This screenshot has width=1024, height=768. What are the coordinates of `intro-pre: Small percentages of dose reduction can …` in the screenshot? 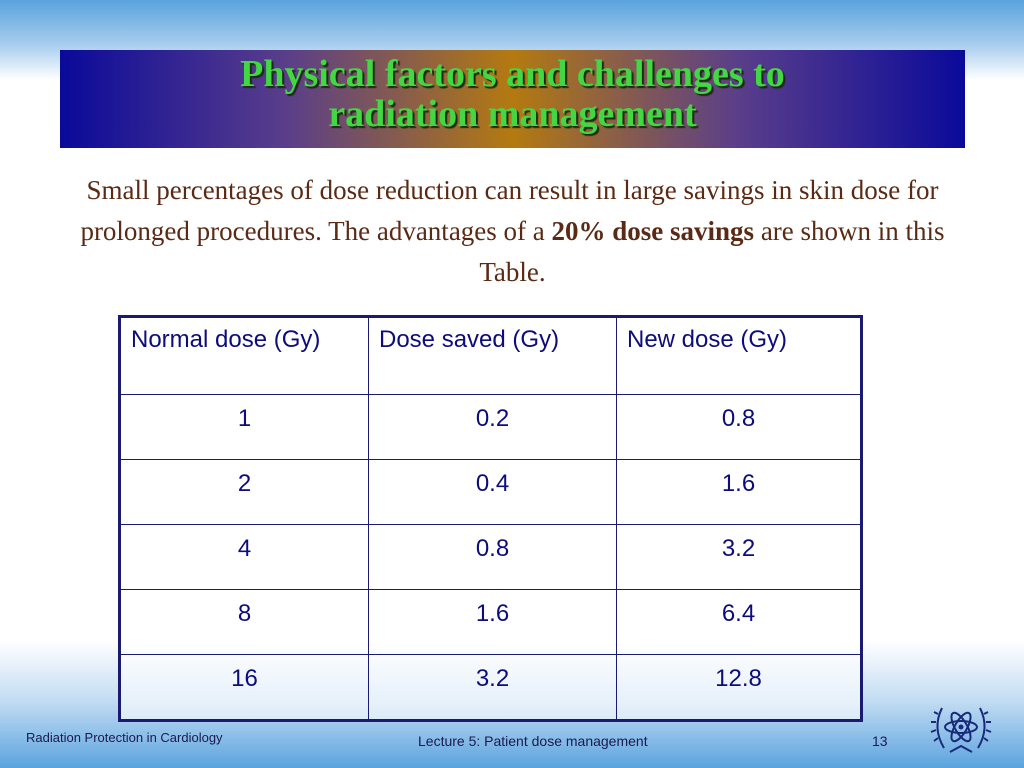 It's located at (509, 210).